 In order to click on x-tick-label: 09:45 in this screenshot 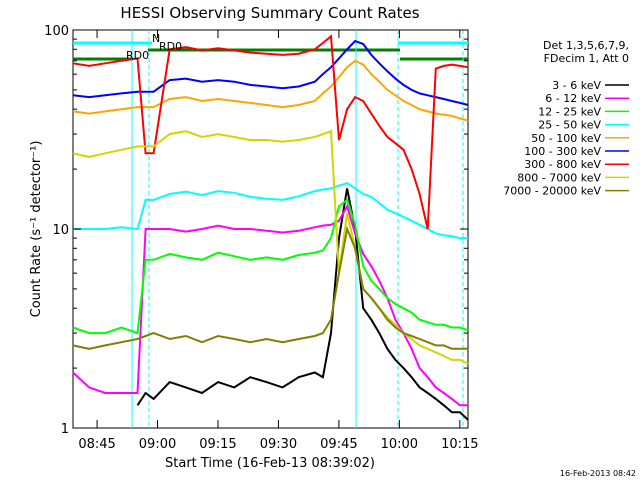, I will do `click(338, 444)`.